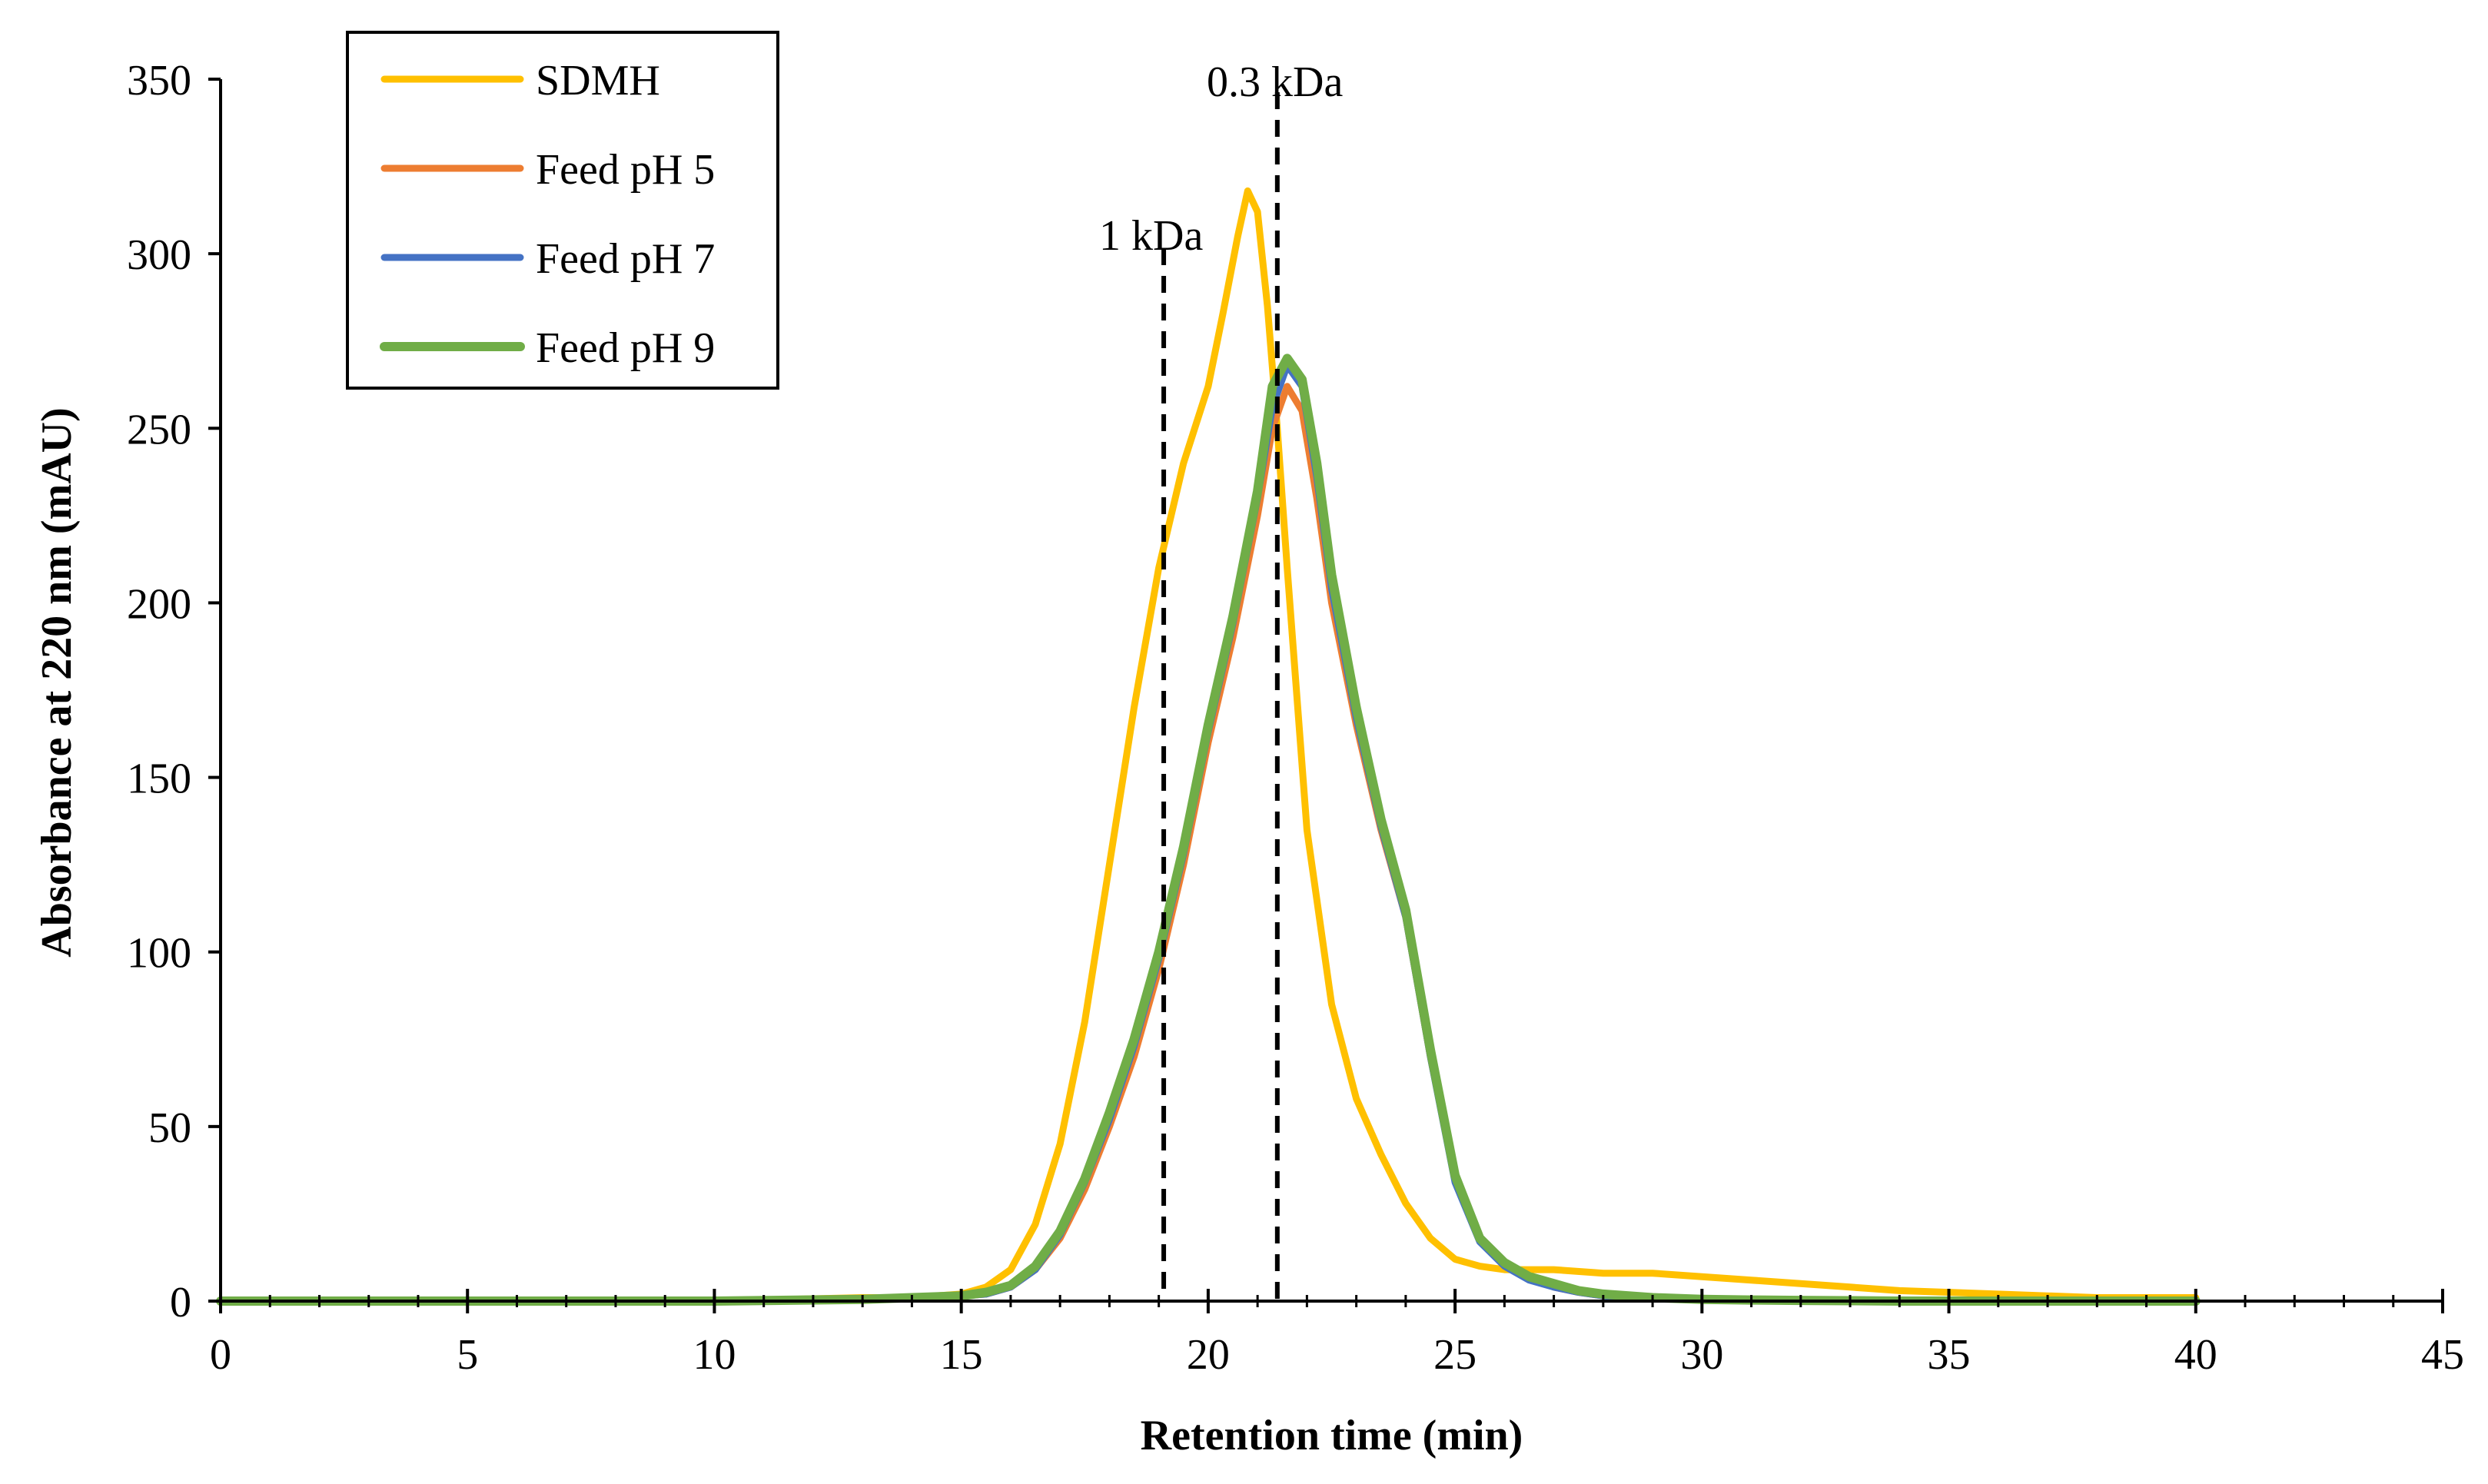 The width and height of the screenshot is (2488, 1484). What do you see at coordinates (1702, 1355) in the screenshot?
I see `x-tick-label: 30` at bounding box center [1702, 1355].